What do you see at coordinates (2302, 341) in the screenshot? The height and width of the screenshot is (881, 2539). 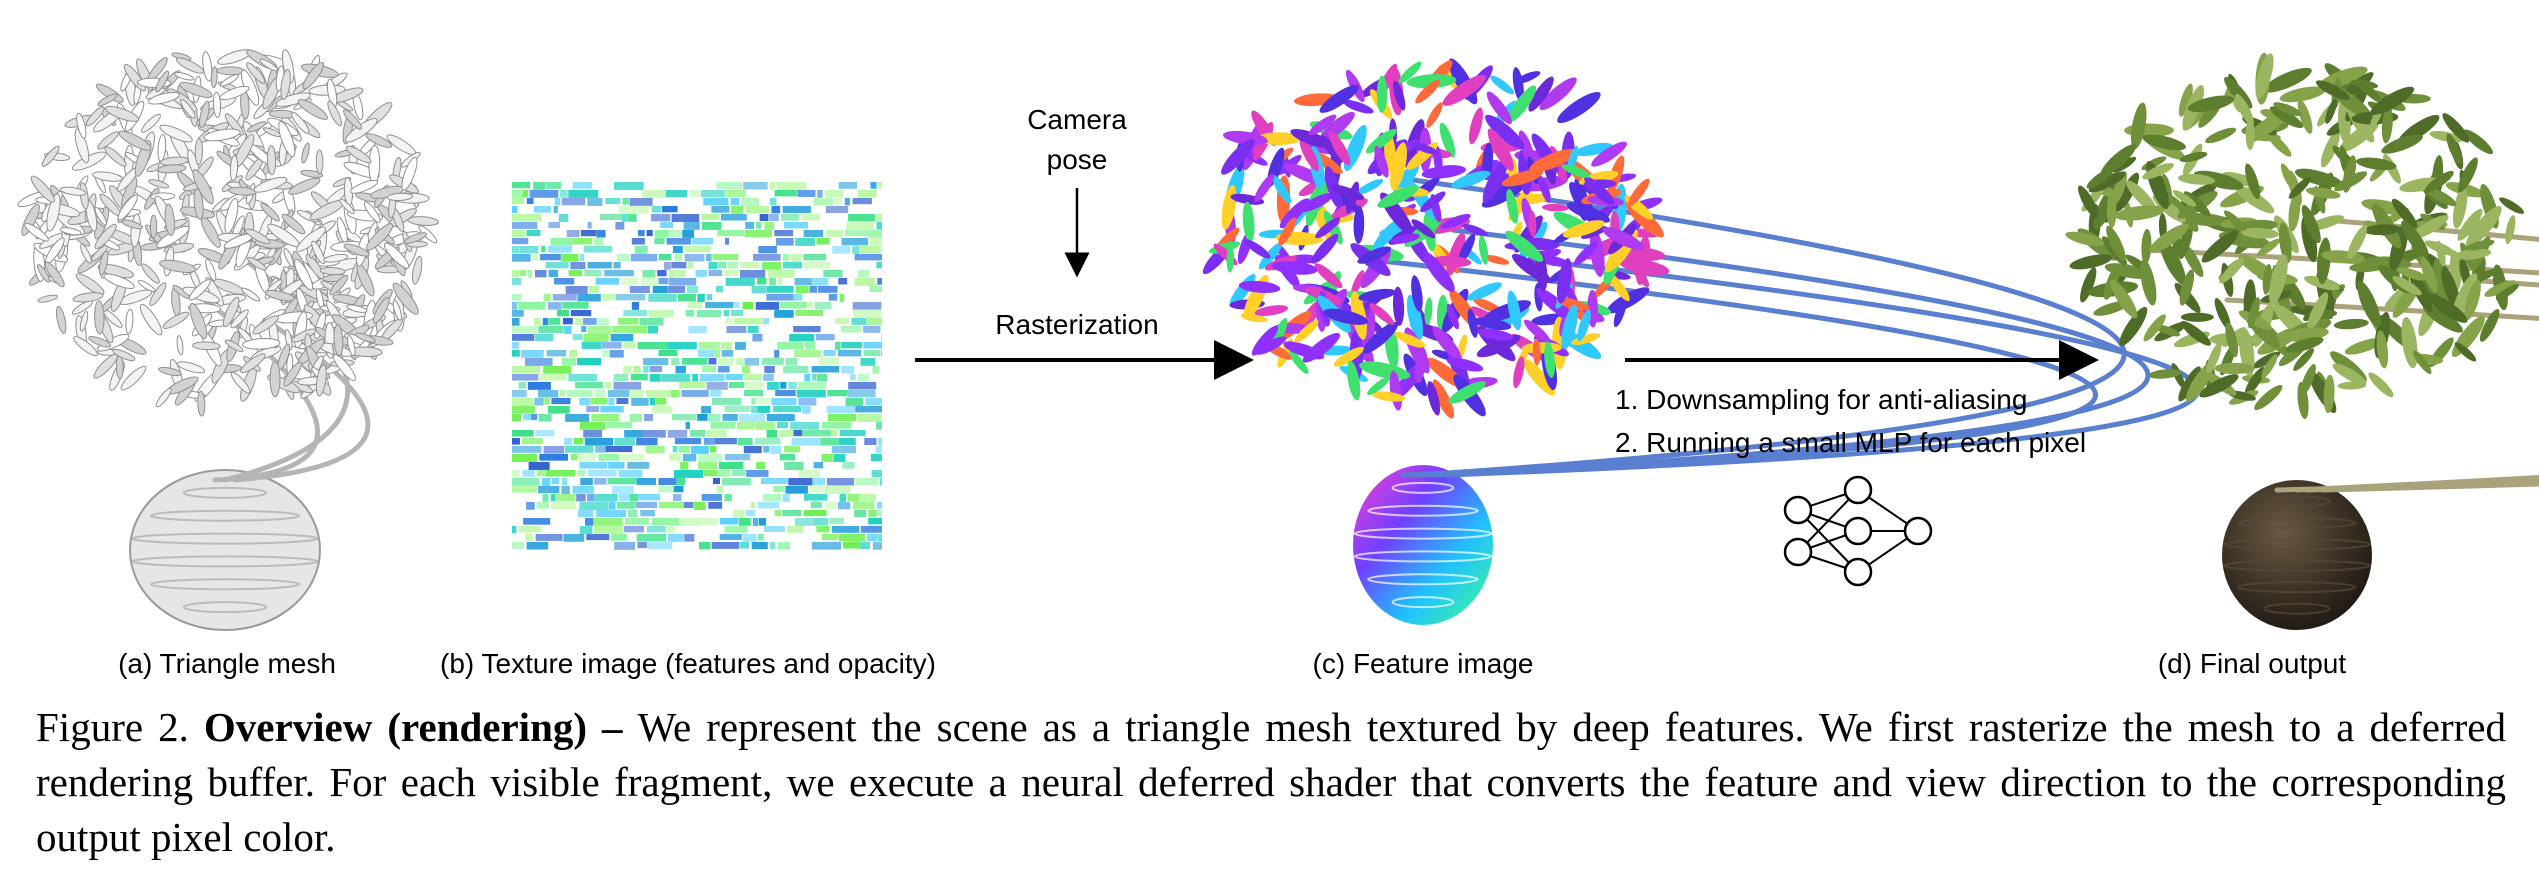 I see `final-output-image` at bounding box center [2302, 341].